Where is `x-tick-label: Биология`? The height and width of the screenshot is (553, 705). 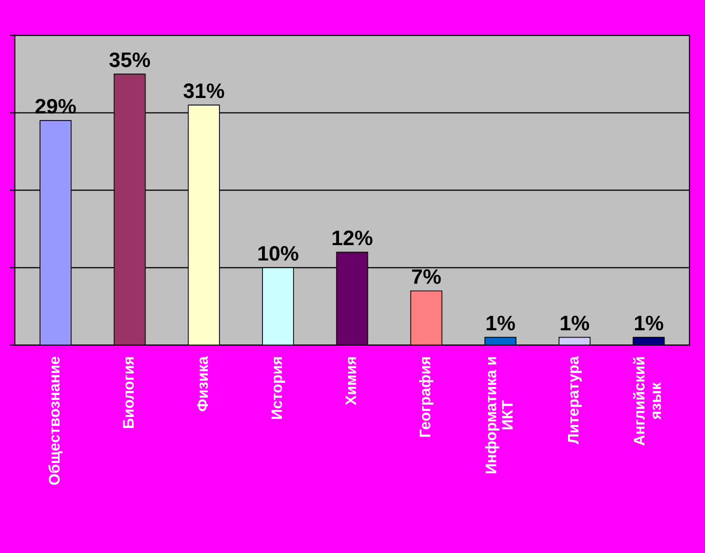 x-tick-label: Биология is located at coordinates (128, 392).